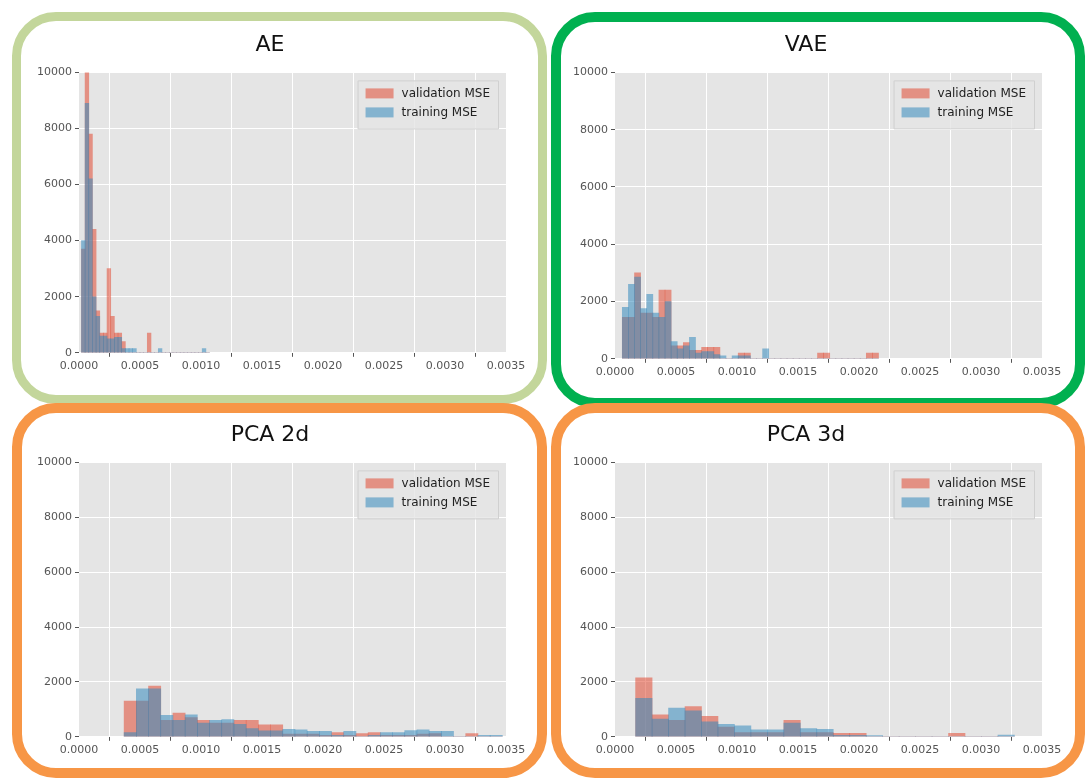 Image resolution: width=1087 pixels, height=780 pixels. Describe the element at coordinates (270, 433) in the screenshot. I see `chart-title: PCA 2d` at that location.